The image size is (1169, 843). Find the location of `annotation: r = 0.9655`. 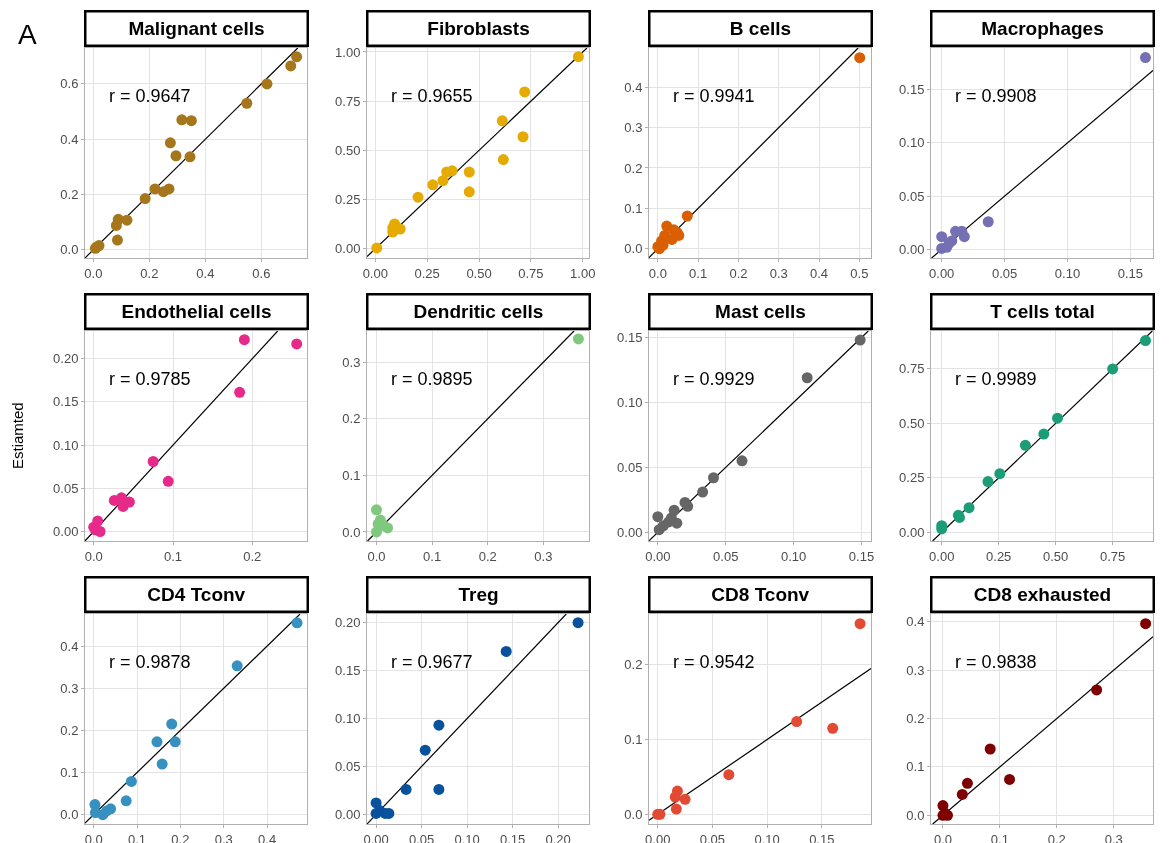

annotation: r = 0.9655 is located at coordinates (432, 96).